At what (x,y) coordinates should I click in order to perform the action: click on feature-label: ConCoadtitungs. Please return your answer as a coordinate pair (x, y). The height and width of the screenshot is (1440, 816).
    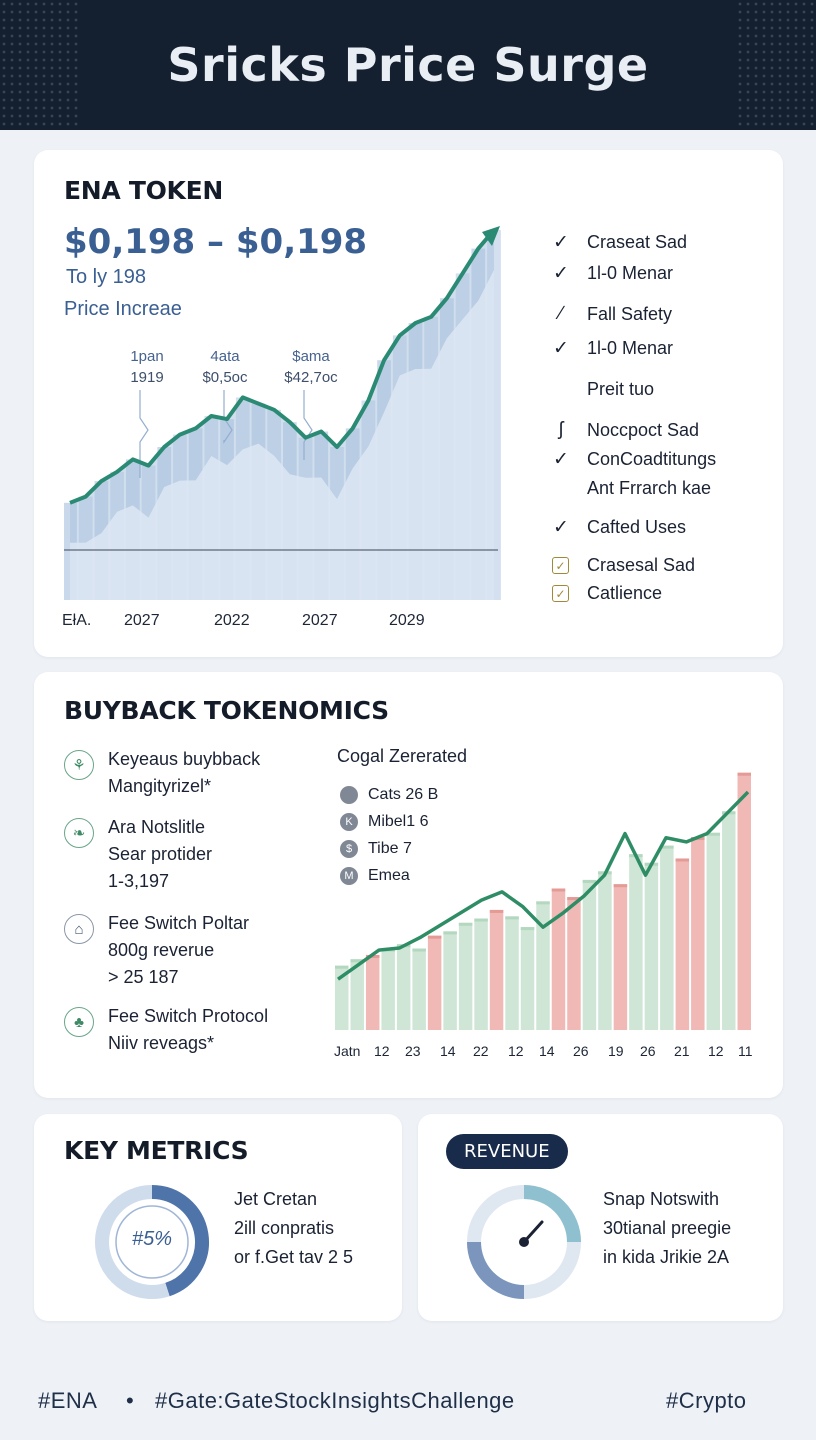
    Looking at the image, I should click on (652, 458).